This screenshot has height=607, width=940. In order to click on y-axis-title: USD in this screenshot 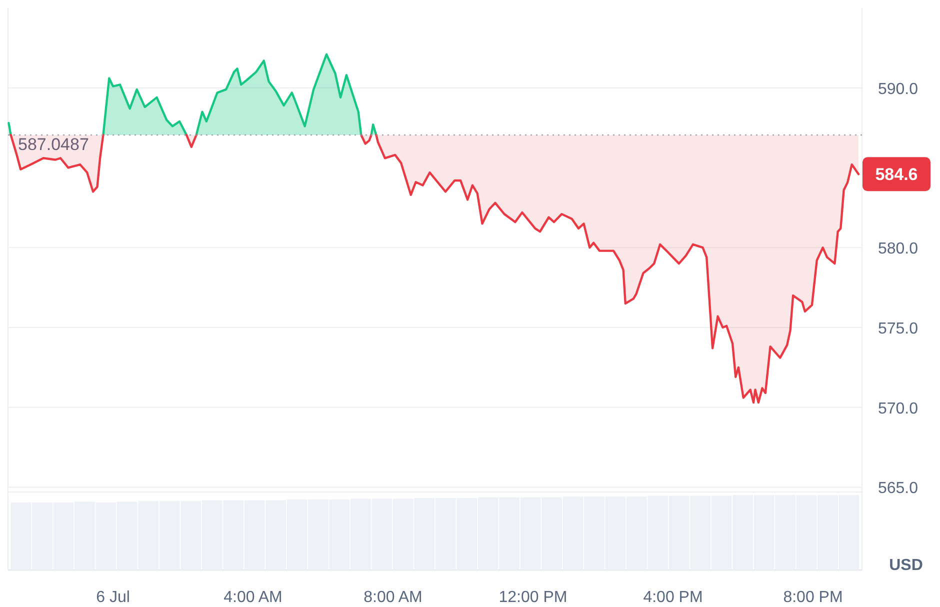, I will do `click(906, 565)`.